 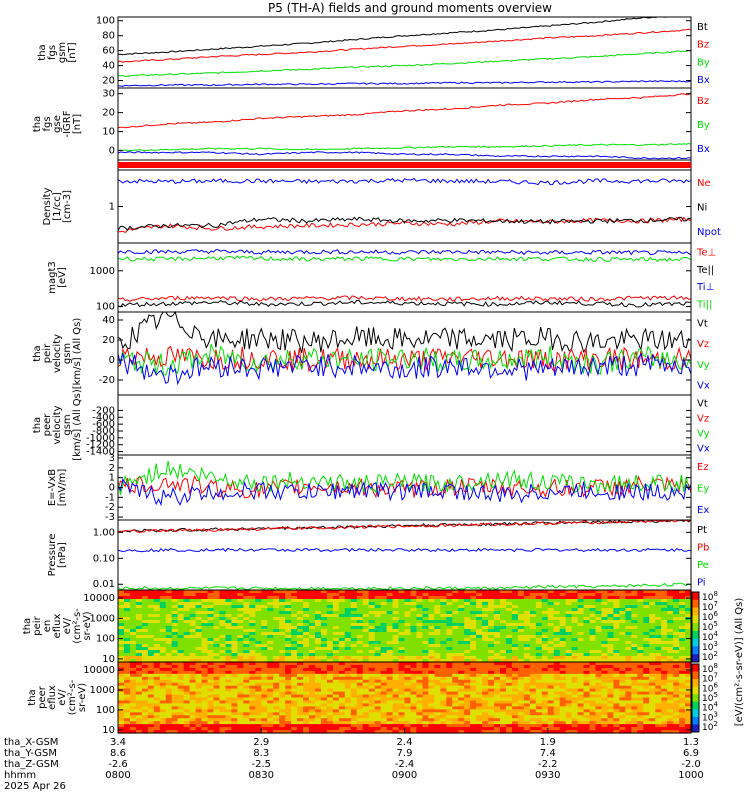 I want to click on y-tick-label: 10000, so click(x=99, y=670).